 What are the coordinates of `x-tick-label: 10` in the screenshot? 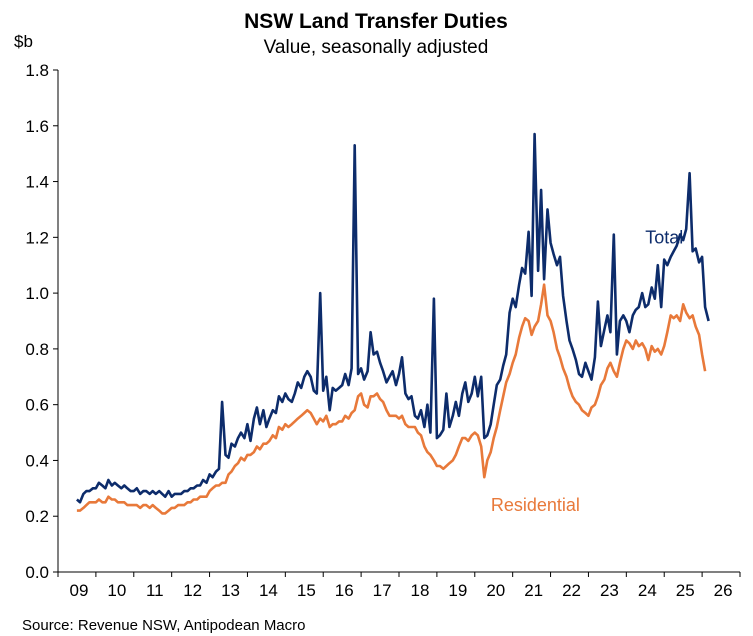 It's located at (116, 590).